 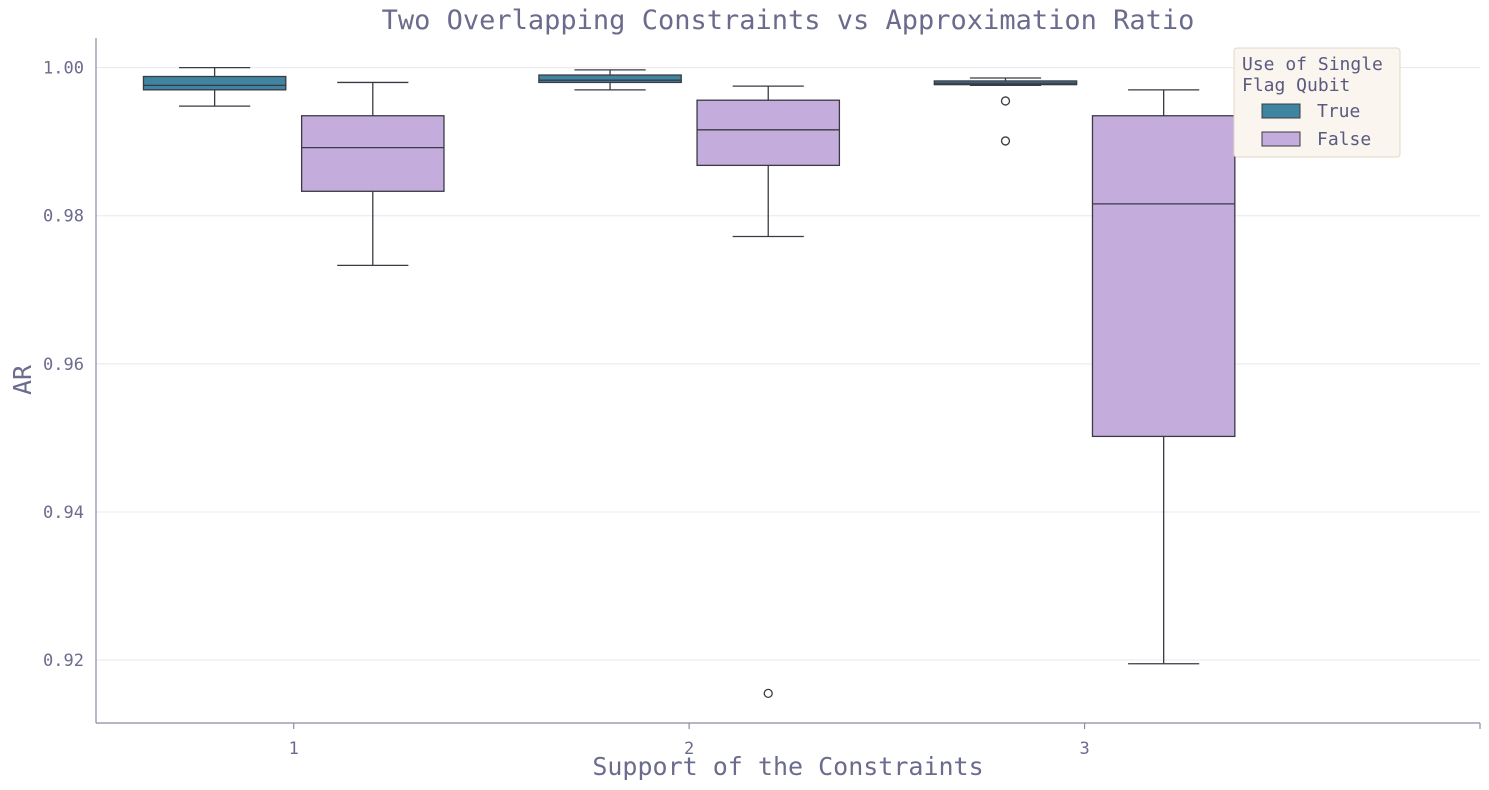 I want to click on y-tick-label: 0.96, so click(x=63, y=365).